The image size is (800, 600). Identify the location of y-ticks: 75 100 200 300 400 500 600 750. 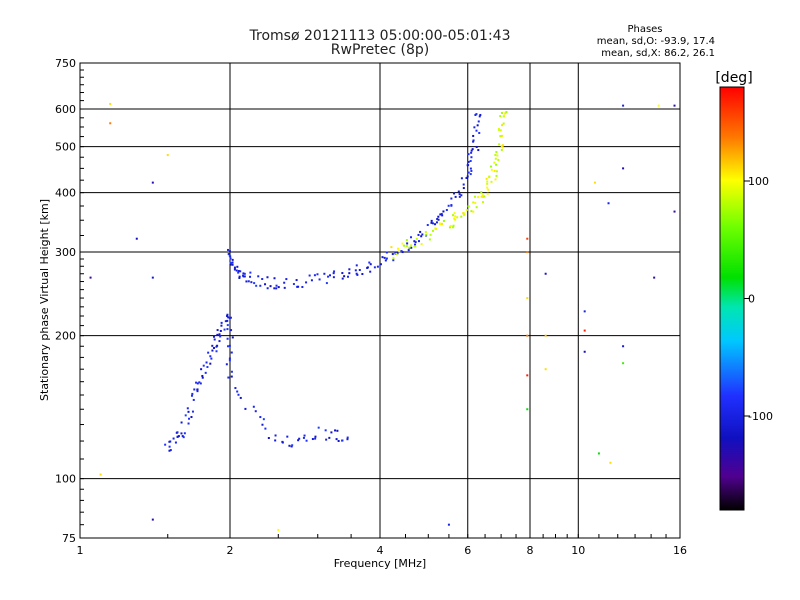
(69, 301).